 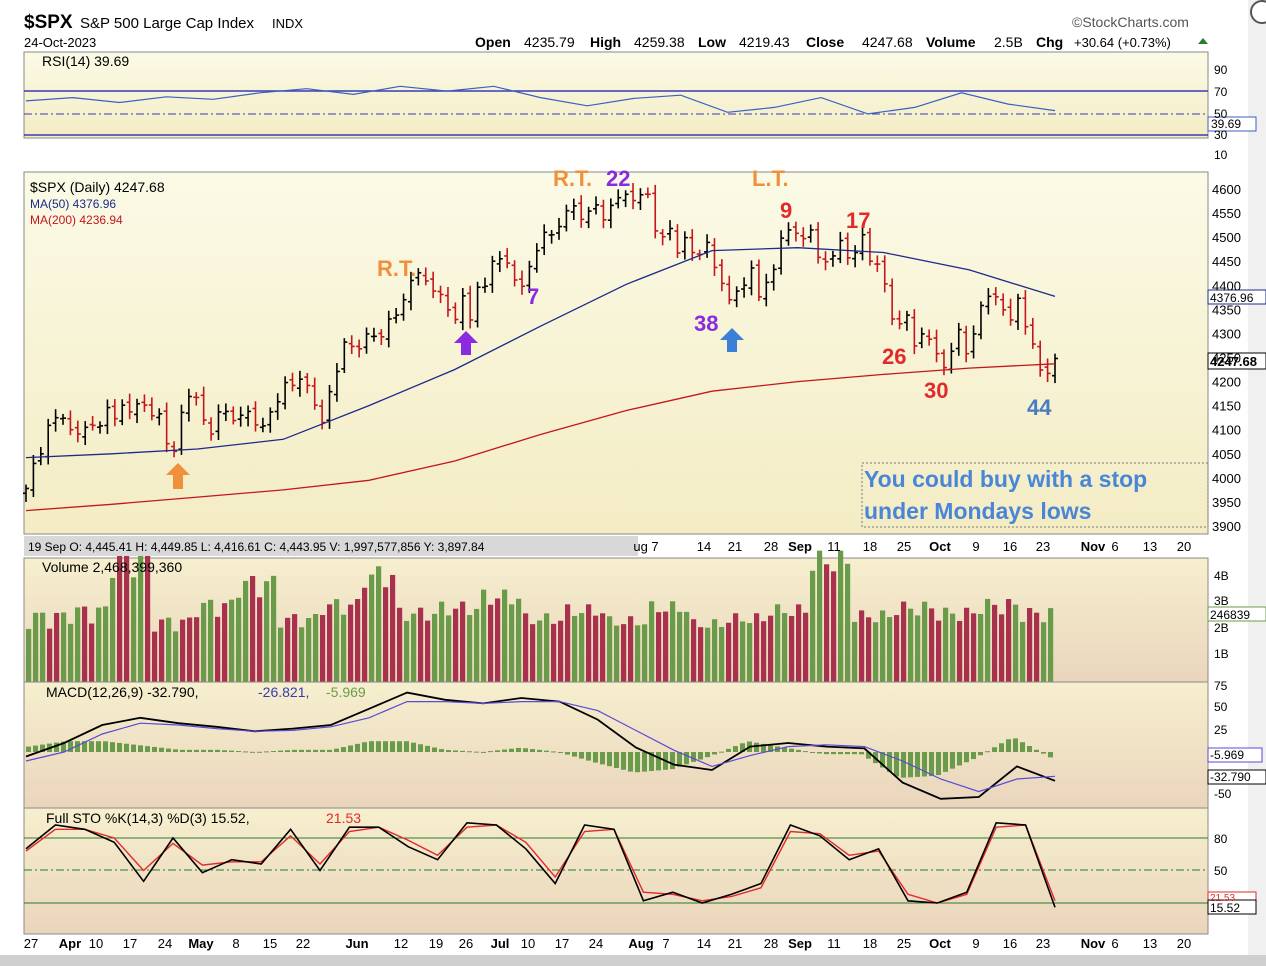 I want to click on macd-tick: -50, so click(x=1223, y=794).